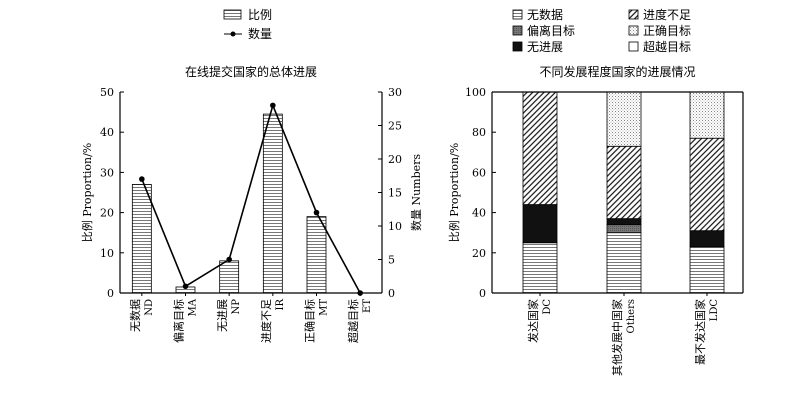 The height and width of the screenshot is (400, 800). I want to click on x-tick-label-zh: 无进展, so click(222, 315).